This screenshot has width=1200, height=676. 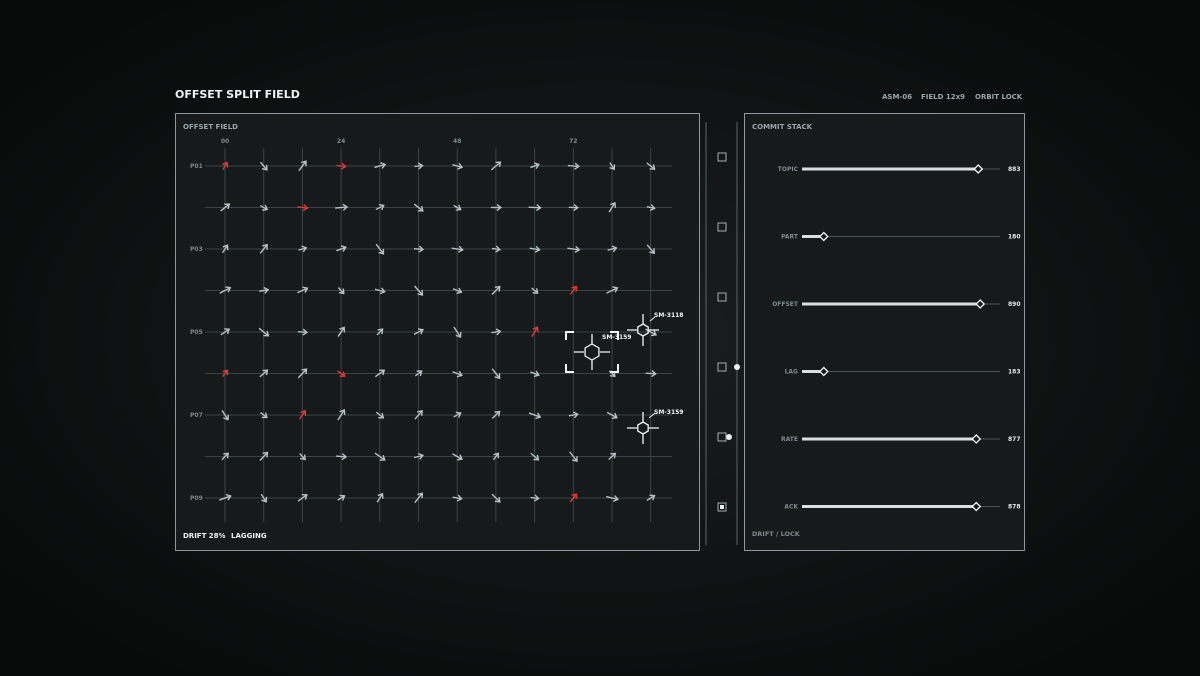 I want to click on column-label: 00, so click(x=225, y=141).